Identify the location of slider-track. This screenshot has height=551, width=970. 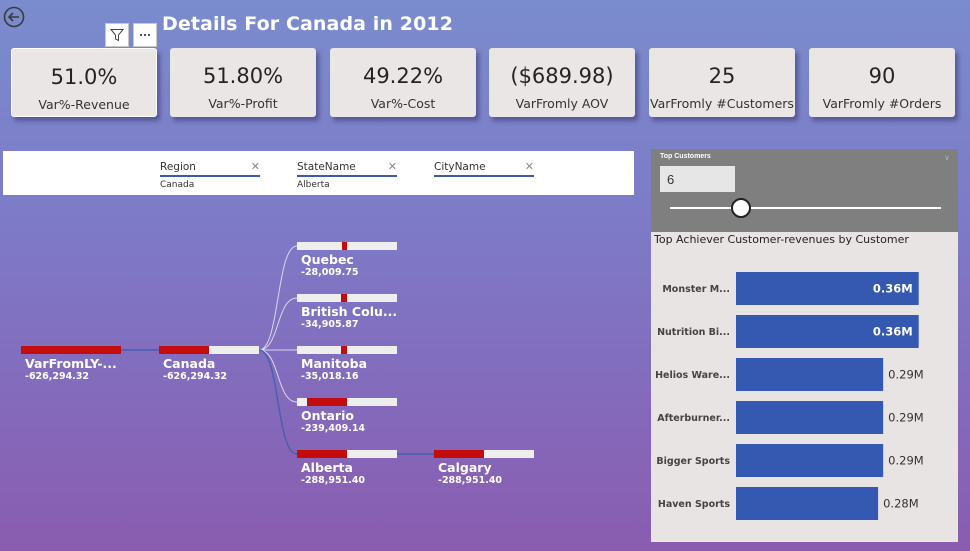
(805, 208).